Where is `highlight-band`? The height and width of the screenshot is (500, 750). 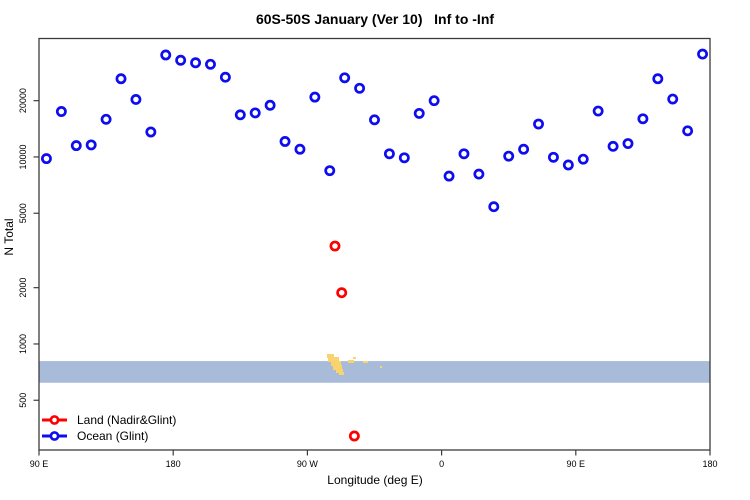
highlight-band is located at coordinates (374, 372).